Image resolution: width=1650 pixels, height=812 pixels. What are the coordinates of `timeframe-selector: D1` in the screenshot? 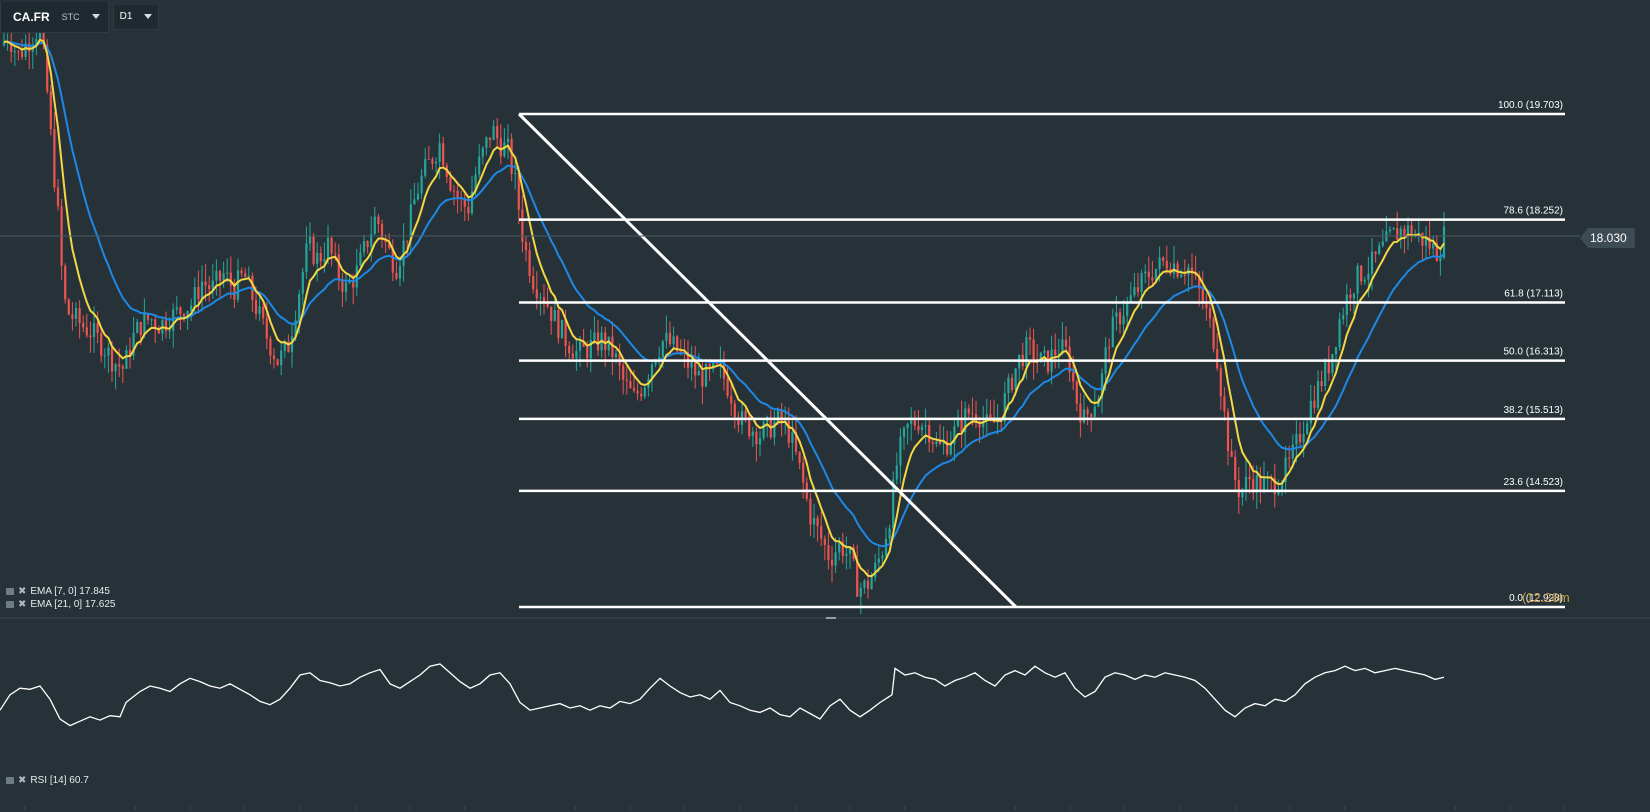 It's located at (136, 17).